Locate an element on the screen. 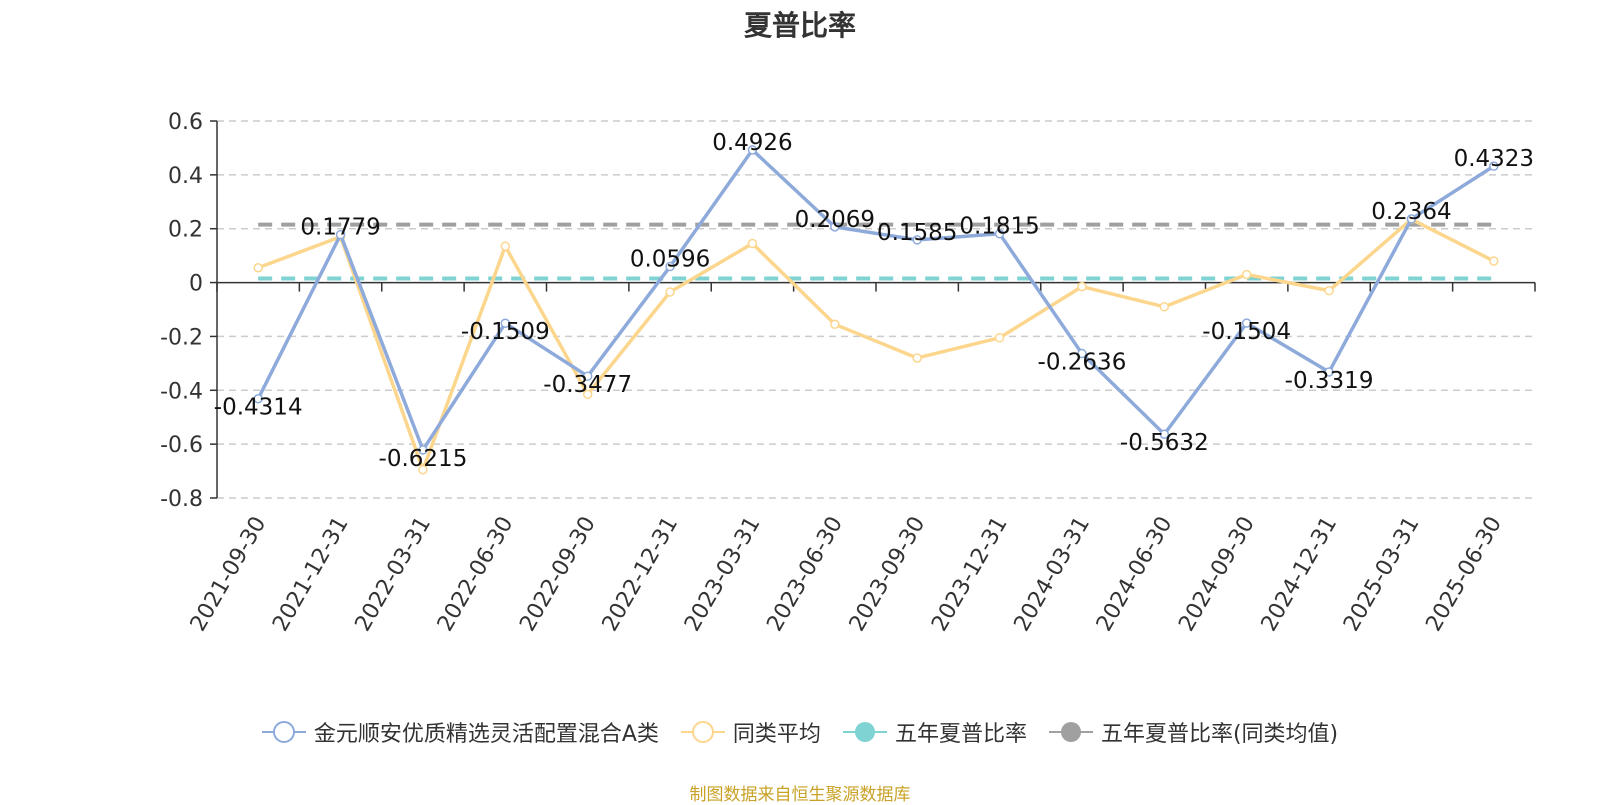 This screenshot has width=1600, height=805. x-tick-label: 2022-03-31 is located at coordinates (394, 574).